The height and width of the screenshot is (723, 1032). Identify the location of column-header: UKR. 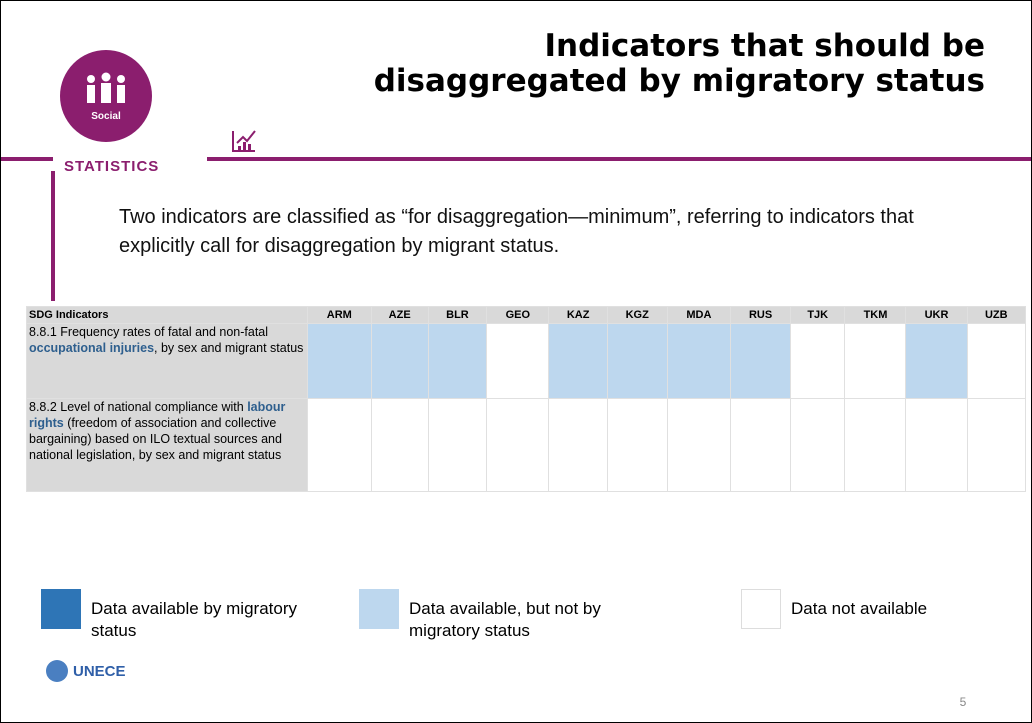
(936, 315).